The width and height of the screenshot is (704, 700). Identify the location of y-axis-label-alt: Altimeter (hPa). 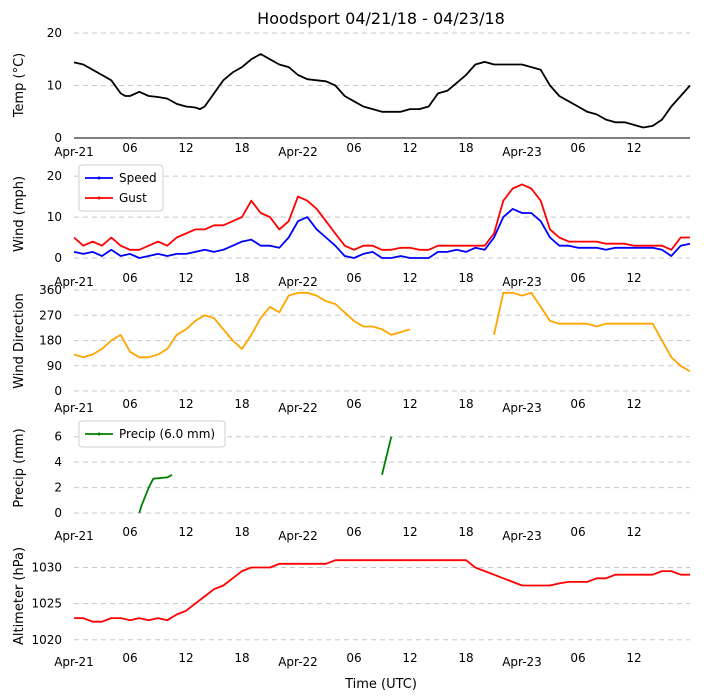
(19, 596).